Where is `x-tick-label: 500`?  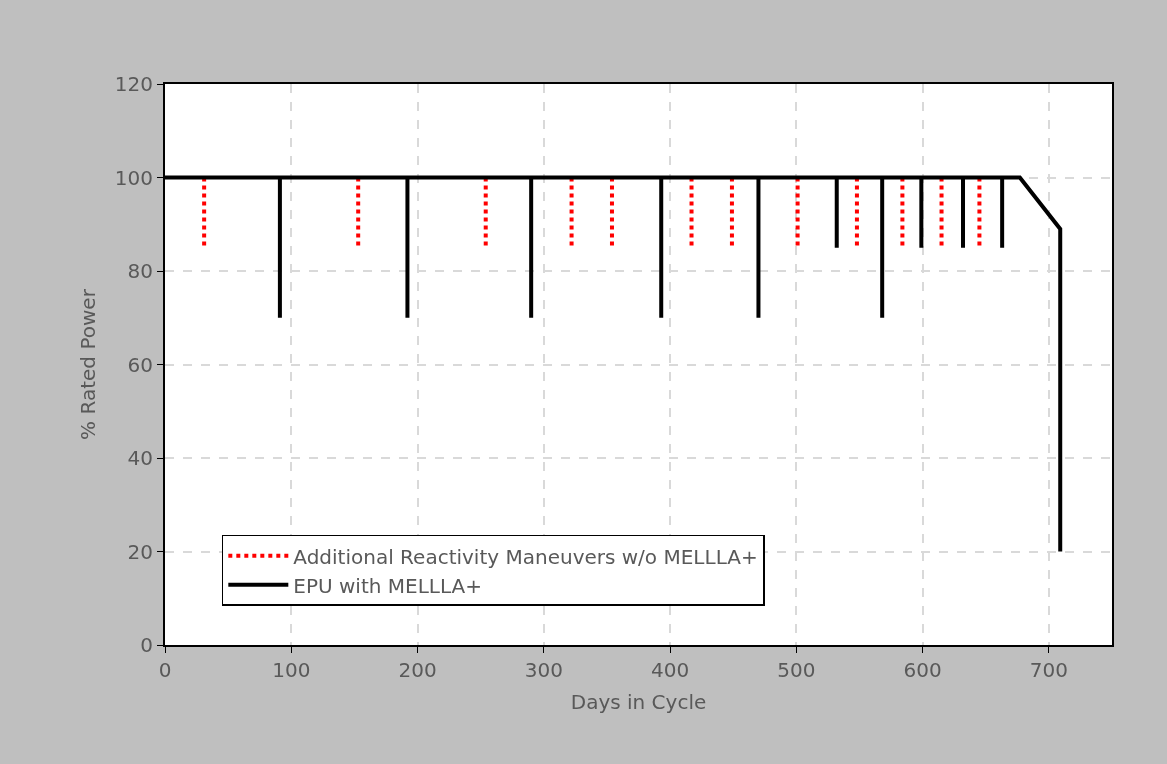
x-tick-label: 500 is located at coordinates (796, 670).